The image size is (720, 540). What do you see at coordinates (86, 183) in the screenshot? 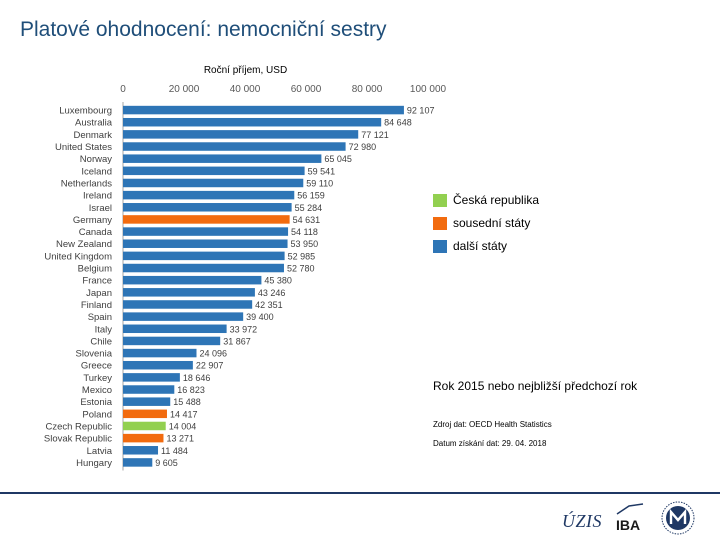
I see `category-label: Netherlands` at bounding box center [86, 183].